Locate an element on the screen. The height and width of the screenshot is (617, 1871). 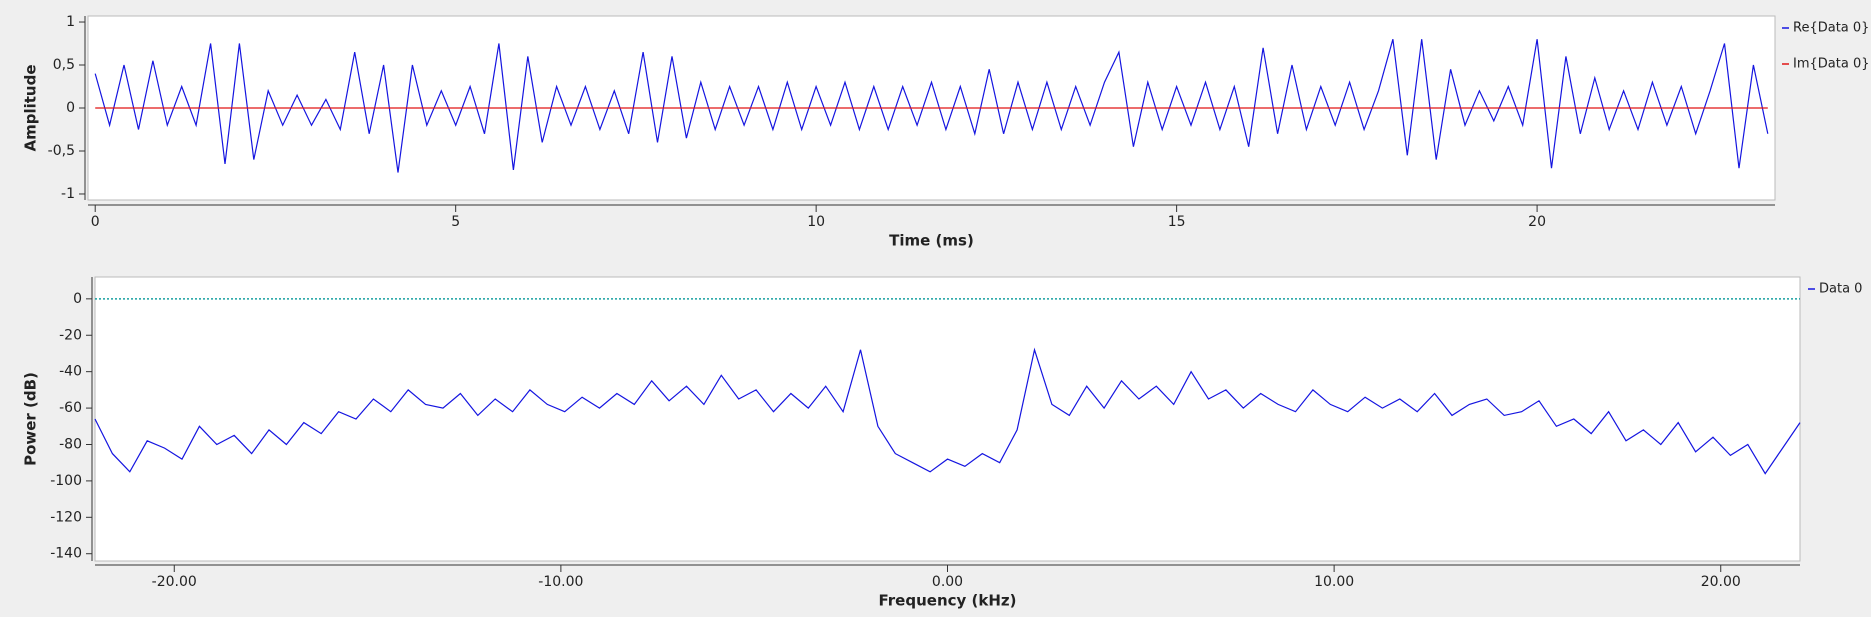
x-tick-label: 5 is located at coordinates (455, 222).